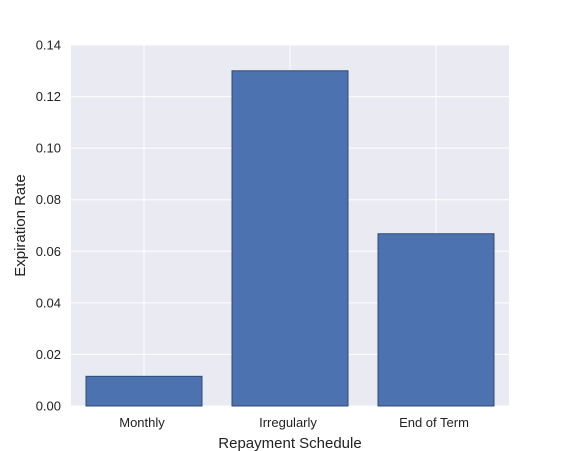  I want to click on y-tick-labels: 0.00 0.02 0.04 0.06 0.08 0.10 0.12 0.14, so click(48, 226).